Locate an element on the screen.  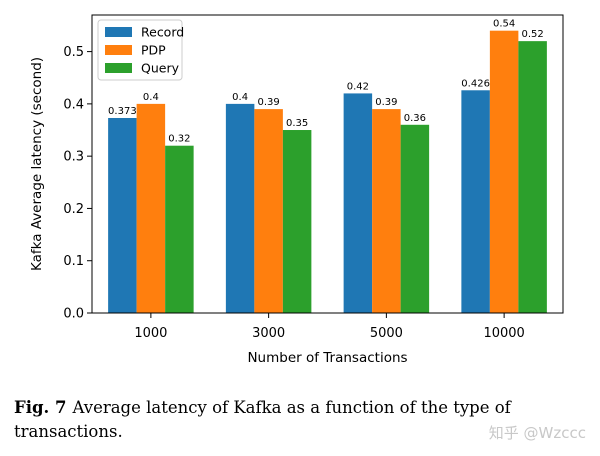
y-tick-label: 0.1 is located at coordinates (73, 261).